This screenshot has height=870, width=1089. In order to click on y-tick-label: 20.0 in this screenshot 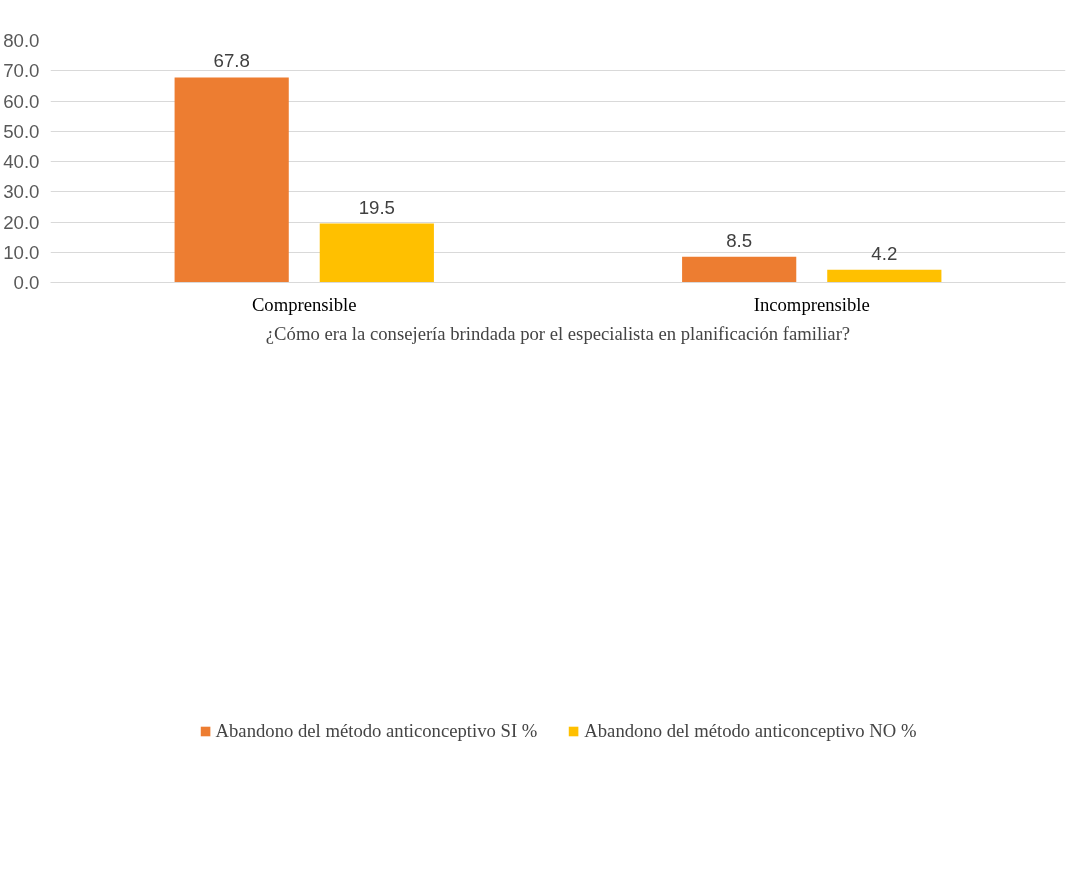, I will do `click(21, 222)`.